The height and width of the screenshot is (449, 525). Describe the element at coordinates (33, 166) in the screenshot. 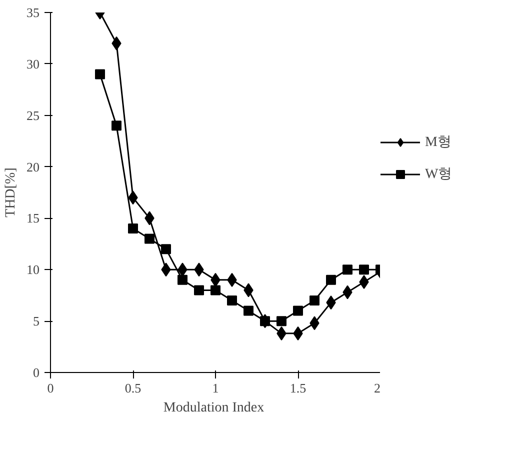

I see `y-tick-label: 20` at that location.